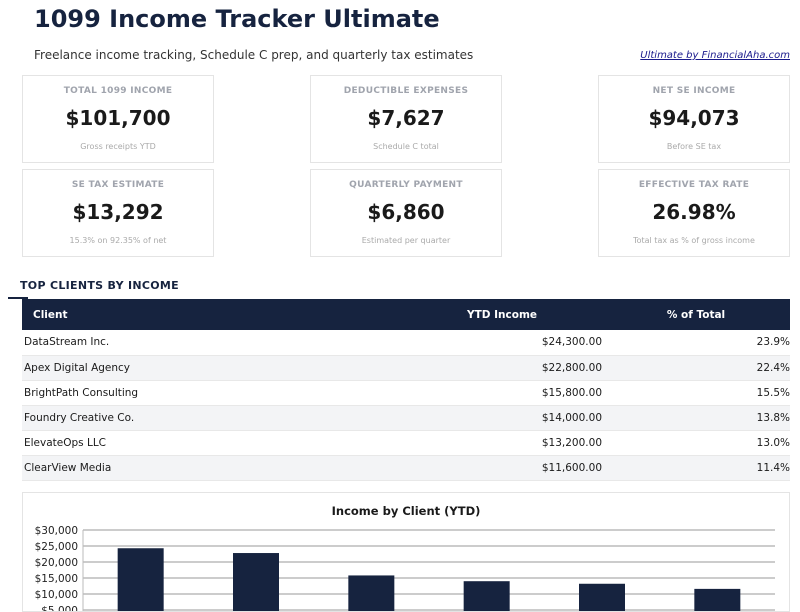 This screenshot has height=612, width=800. What do you see at coordinates (212, 443) in the screenshot?
I see `cell-client: ElevateOps LLC` at bounding box center [212, 443].